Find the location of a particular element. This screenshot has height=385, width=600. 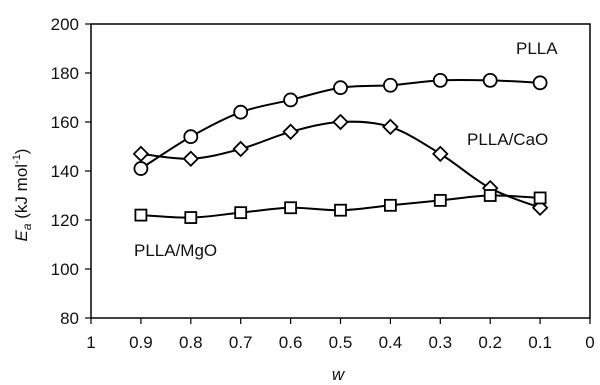

x-tick-label-0-6: 0.6 is located at coordinates (291, 342).